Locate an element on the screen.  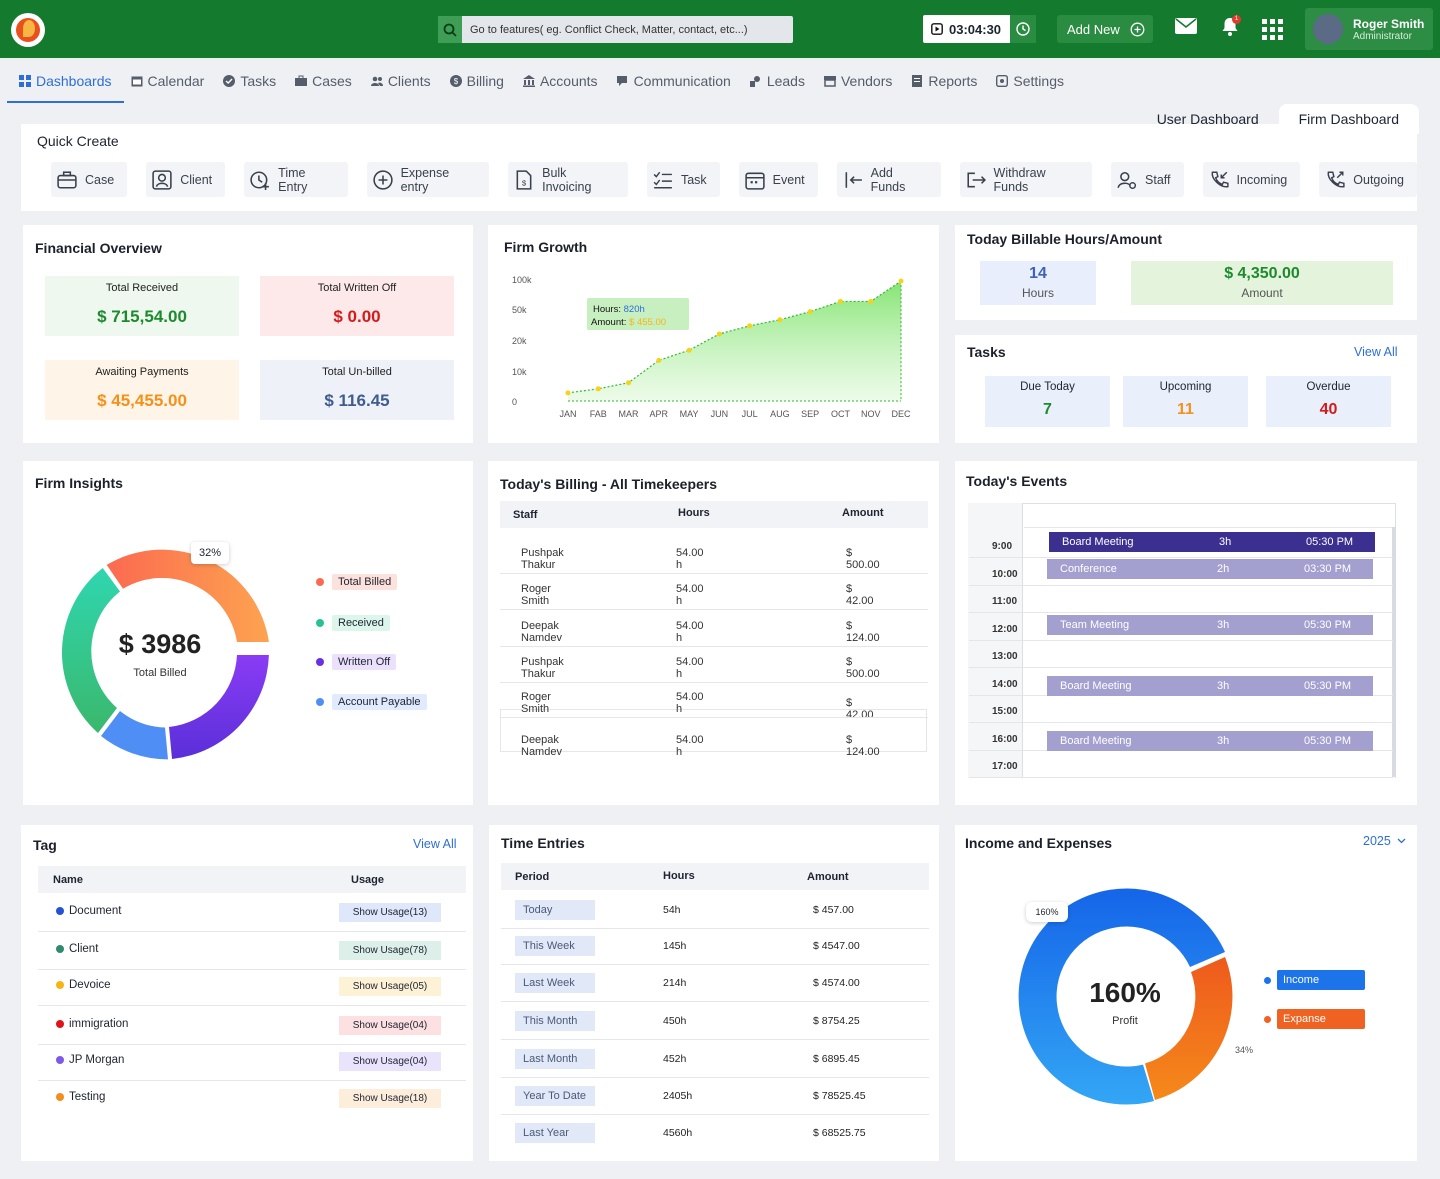
period-label: Last Month is located at coordinates (555, 1059).